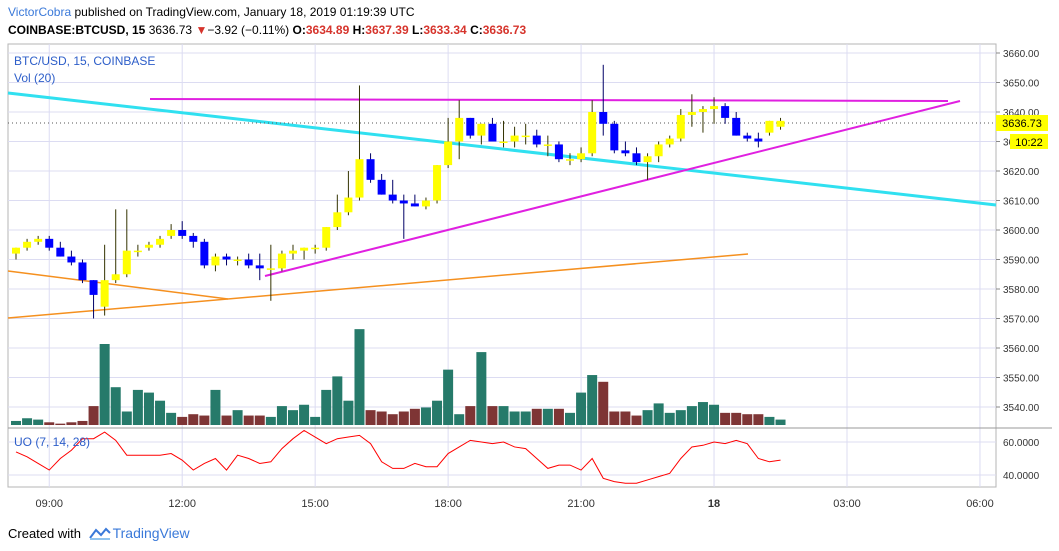  Describe the element at coordinates (1021, 290) in the screenshot. I see `price-tick-label: 3580.00` at that location.